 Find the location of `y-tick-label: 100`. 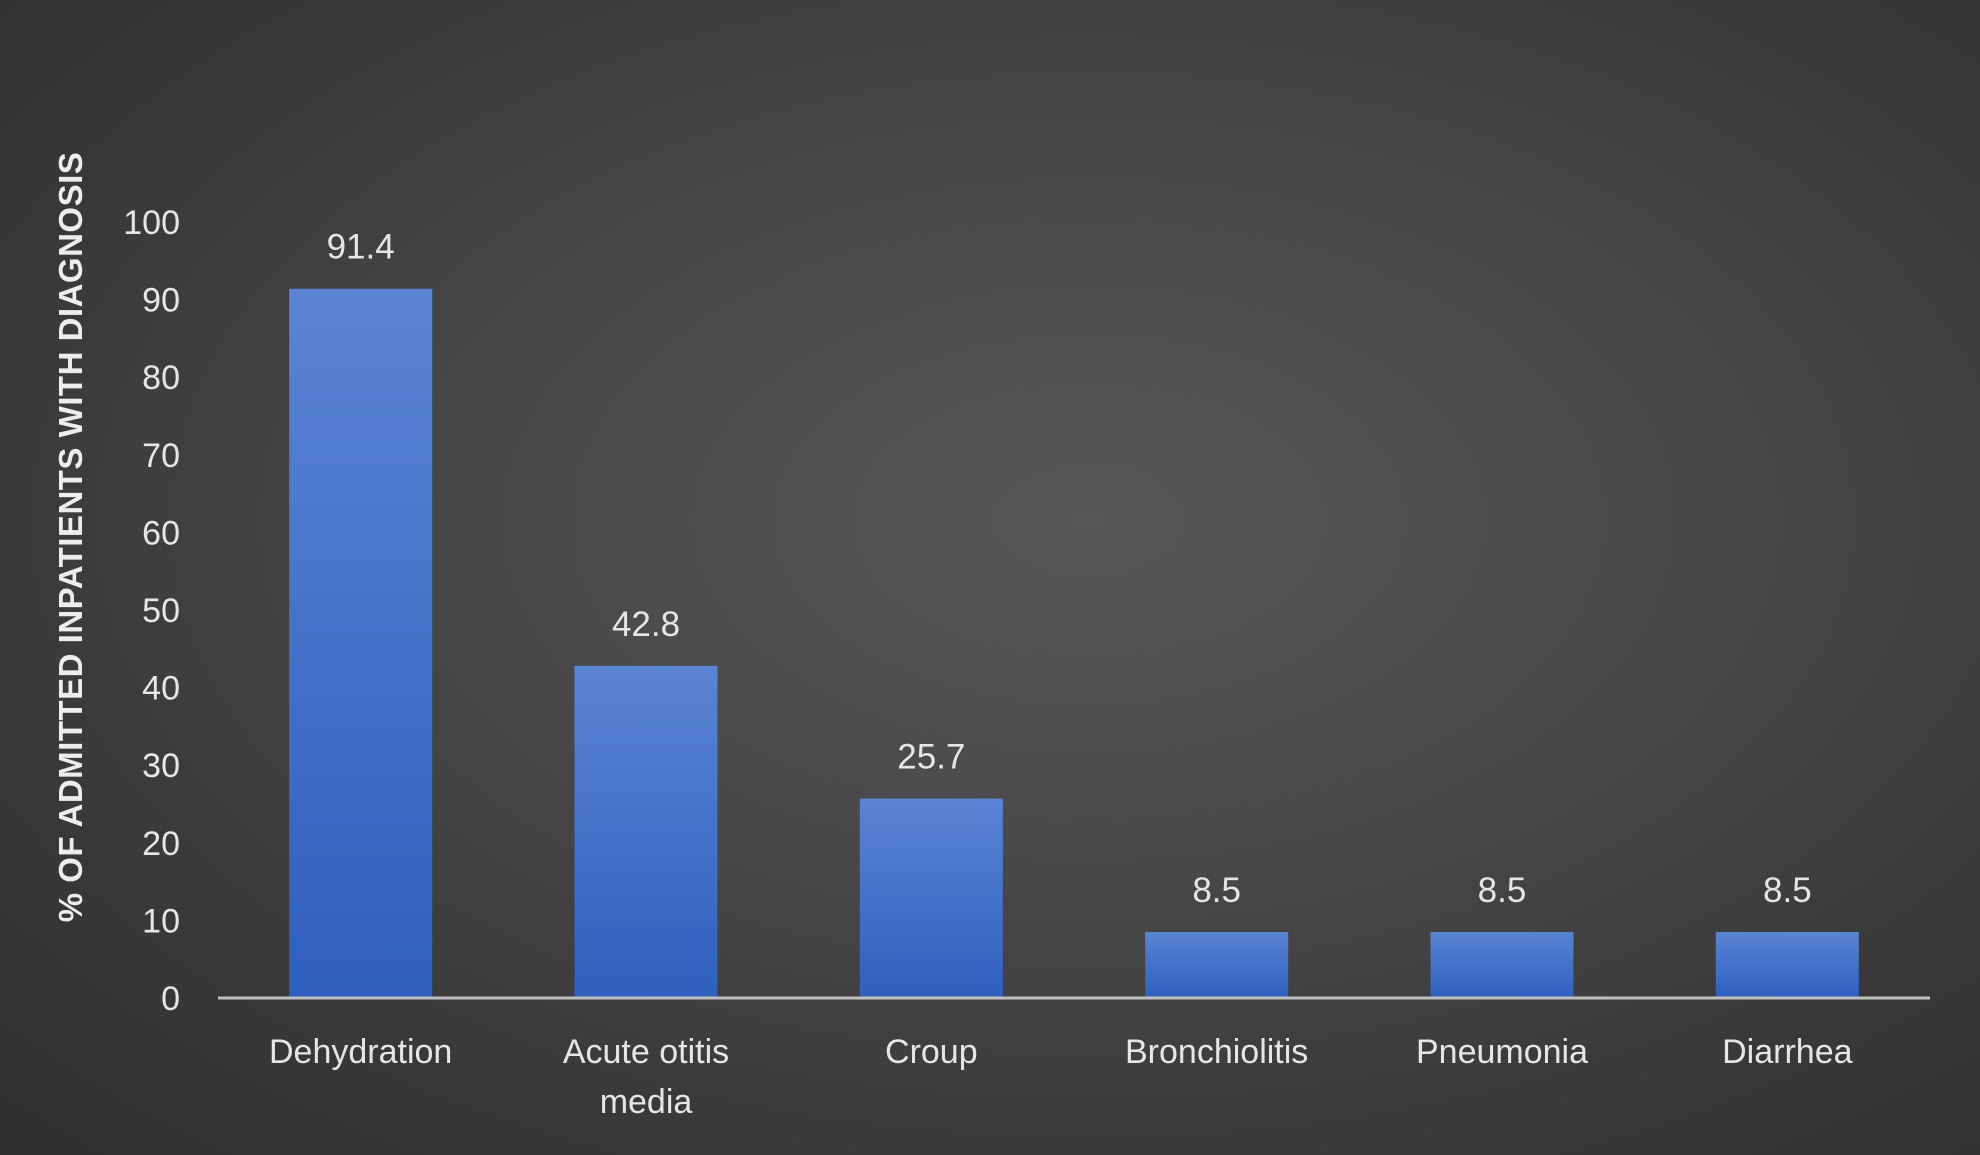

y-tick-label: 100 is located at coordinates (151, 223).